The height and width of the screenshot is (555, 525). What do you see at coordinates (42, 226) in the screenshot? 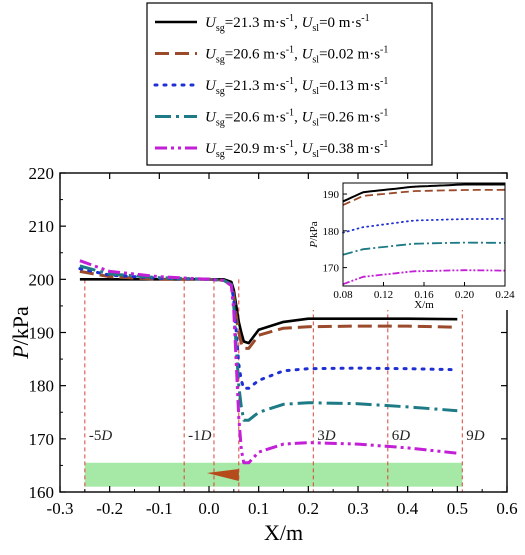
I see `y-tick-label: 210` at bounding box center [42, 226].